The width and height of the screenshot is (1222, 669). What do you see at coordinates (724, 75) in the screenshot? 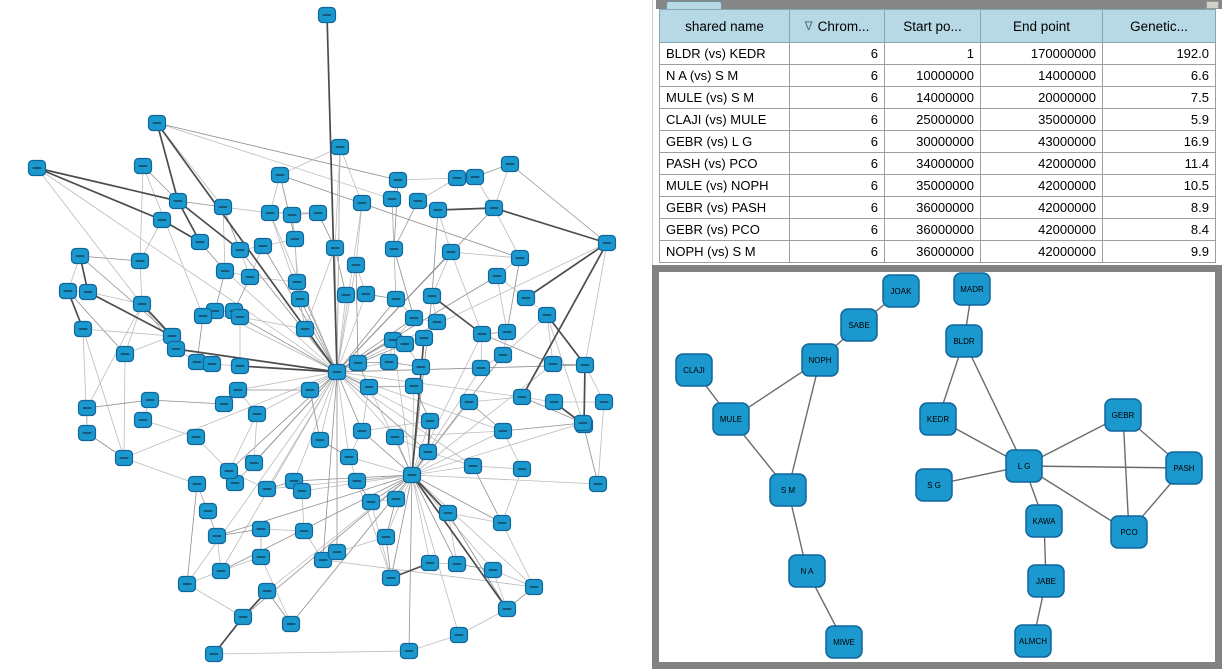
I see `table-cell: N A (vs) S M` at bounding box center [724, 75].